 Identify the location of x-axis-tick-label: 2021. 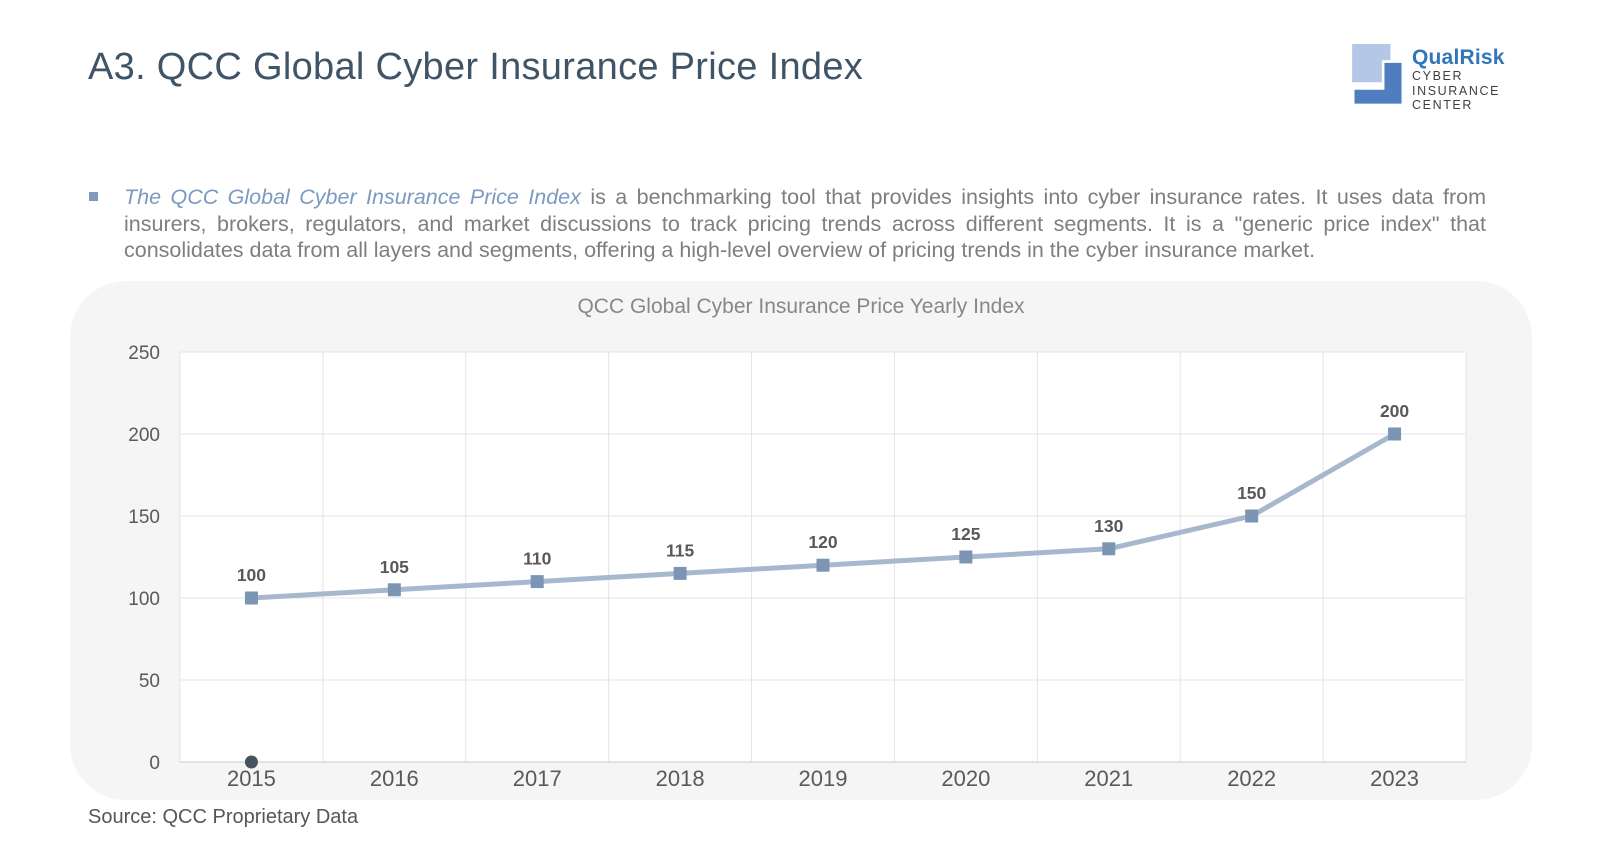
(1108, 778).